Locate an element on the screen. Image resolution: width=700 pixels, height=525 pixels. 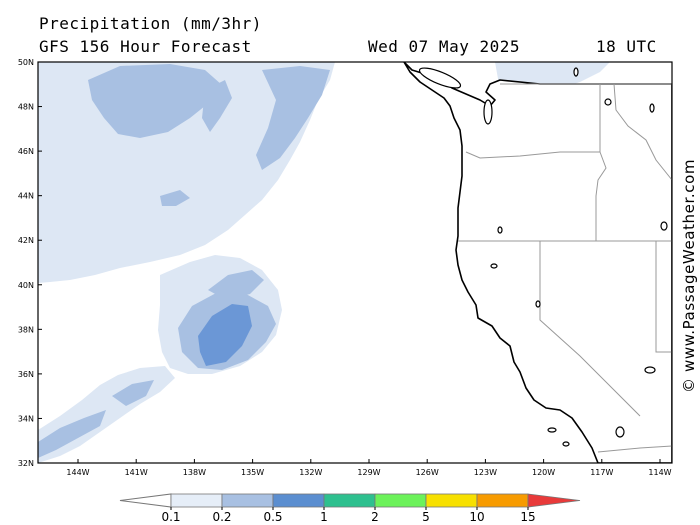
oregon-lake is located at coordinates (500, 230).